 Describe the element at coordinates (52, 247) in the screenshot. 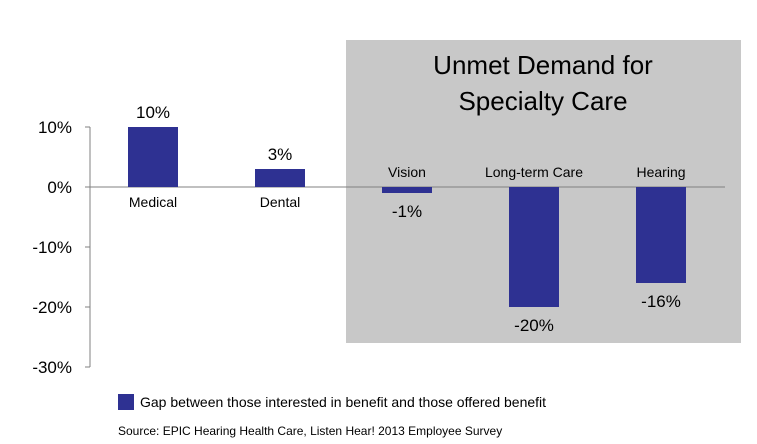

I see `y-tick-label: -10%` at that location.